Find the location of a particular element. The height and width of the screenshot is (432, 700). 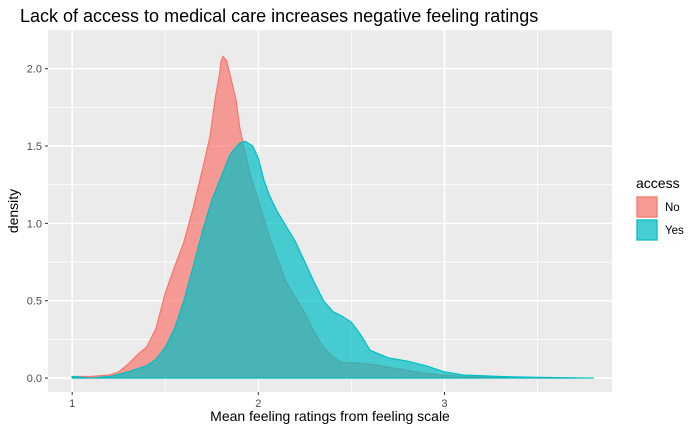

legend-swatch-yes is located at coordinates (647, 230).